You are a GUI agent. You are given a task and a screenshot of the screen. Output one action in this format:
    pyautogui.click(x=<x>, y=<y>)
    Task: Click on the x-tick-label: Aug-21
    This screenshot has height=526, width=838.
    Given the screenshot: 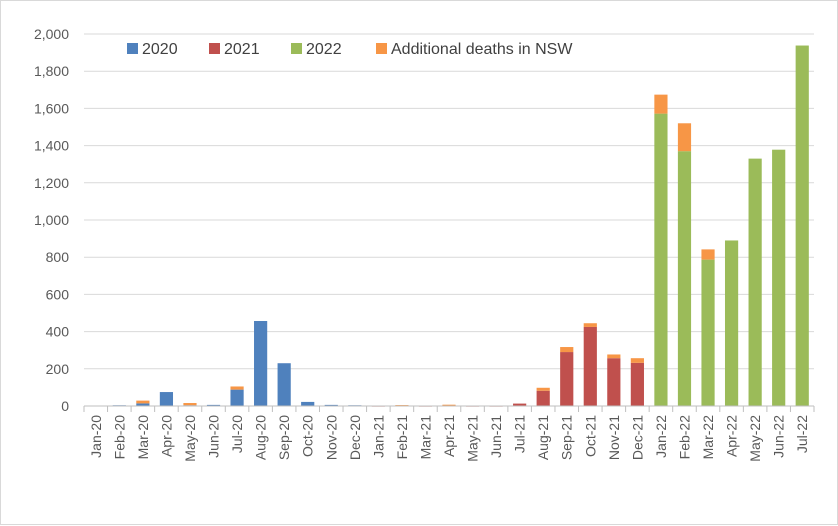 What is the action you would take?
    pyautogui.click(x=543, y=437)
    